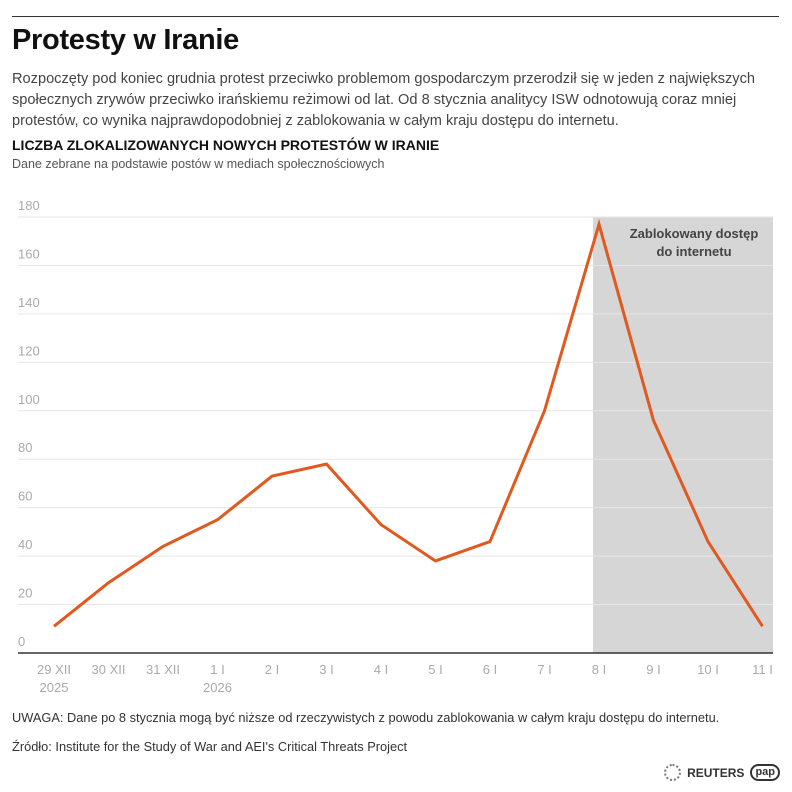 The height and width of the screenshot is (792, 792). What do you see at coordinates (544, 669) in the screenshot?
I see `x-tick-label: 7 I` at bounding box center [544, 669].